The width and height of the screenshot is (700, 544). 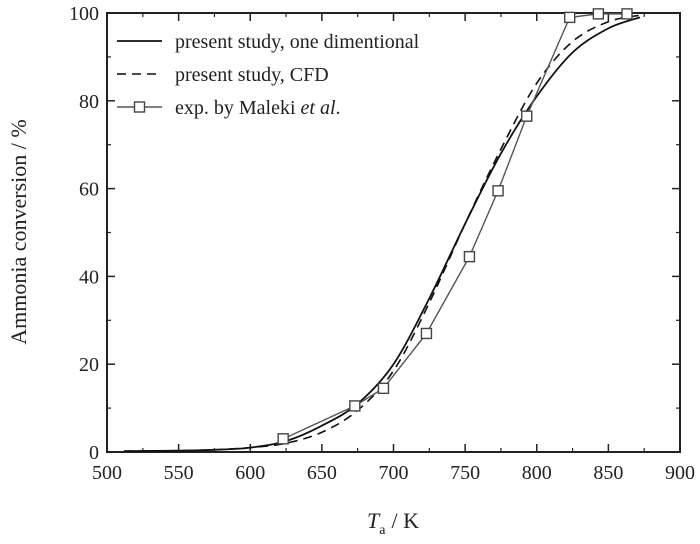 What do you see at coordinates (680, 473) in the screenshot?
I see `x-tick-label: 900` at bounding box center [680, 473].